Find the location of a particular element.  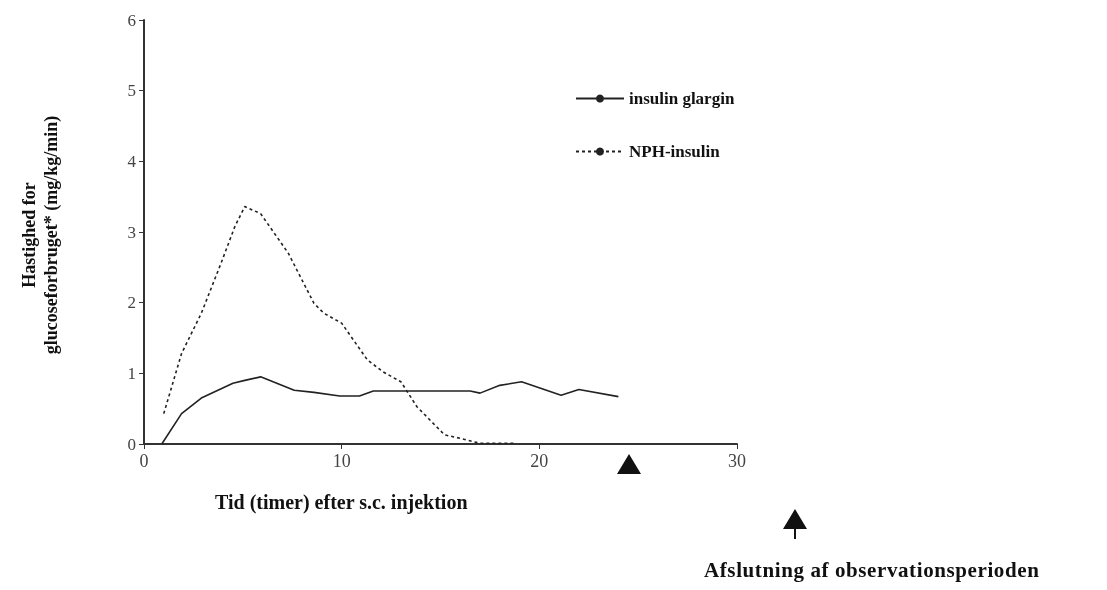

y-tick-label: 1 is located at coordinates (131, 373).